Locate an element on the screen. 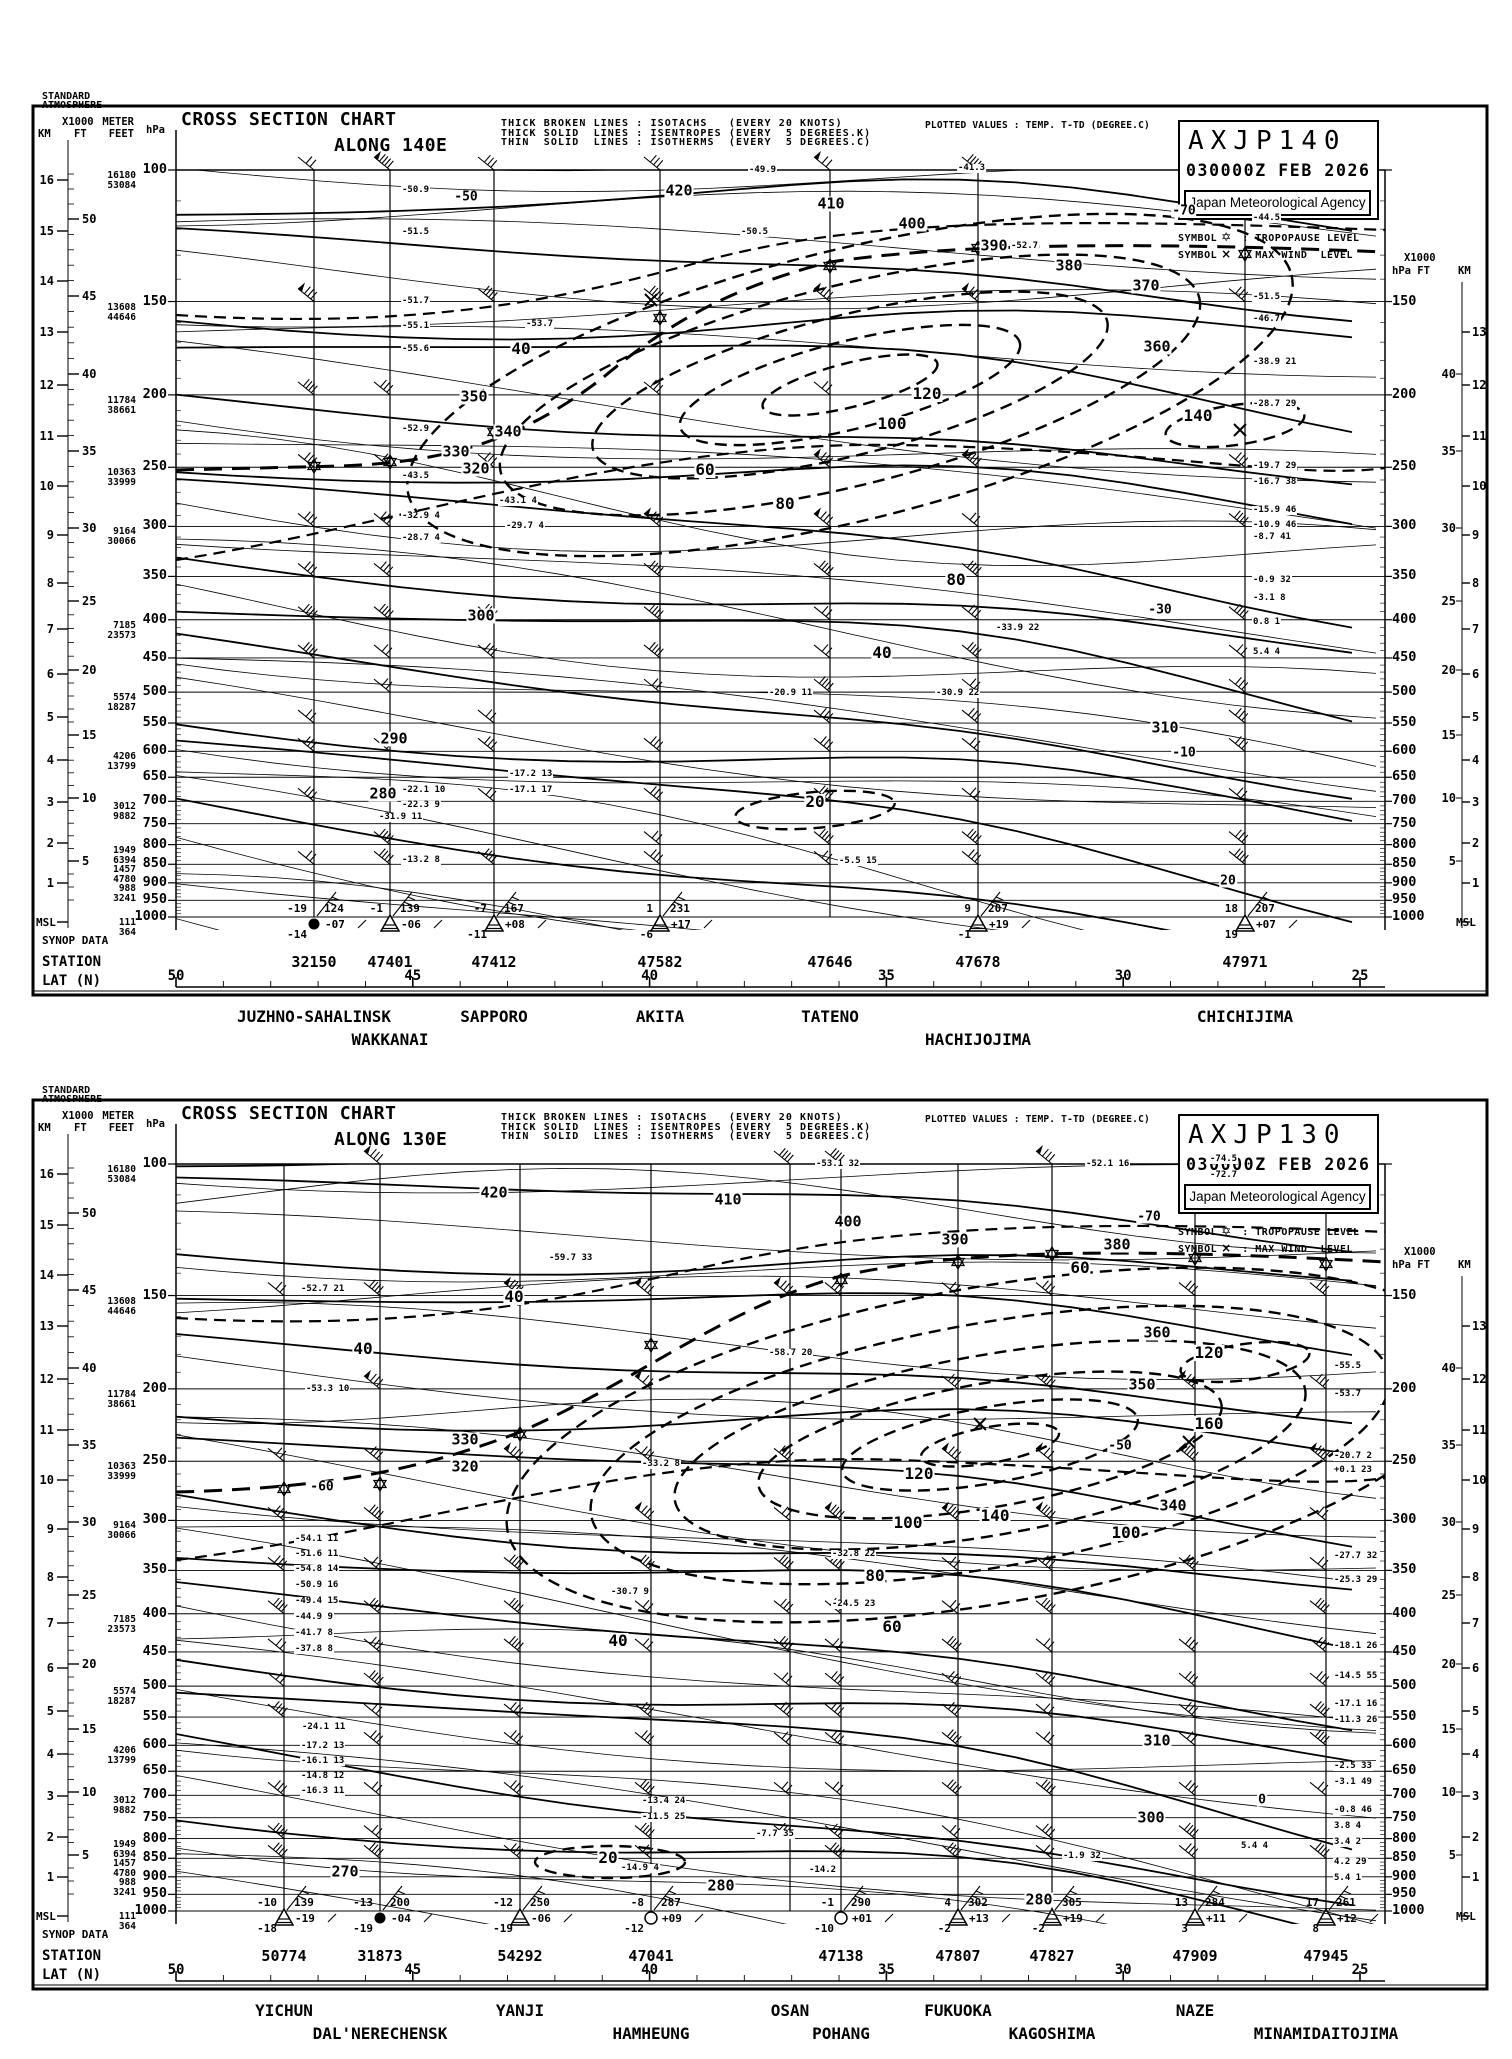  isotach-label: 140 is located at coordinates (1198, 415).